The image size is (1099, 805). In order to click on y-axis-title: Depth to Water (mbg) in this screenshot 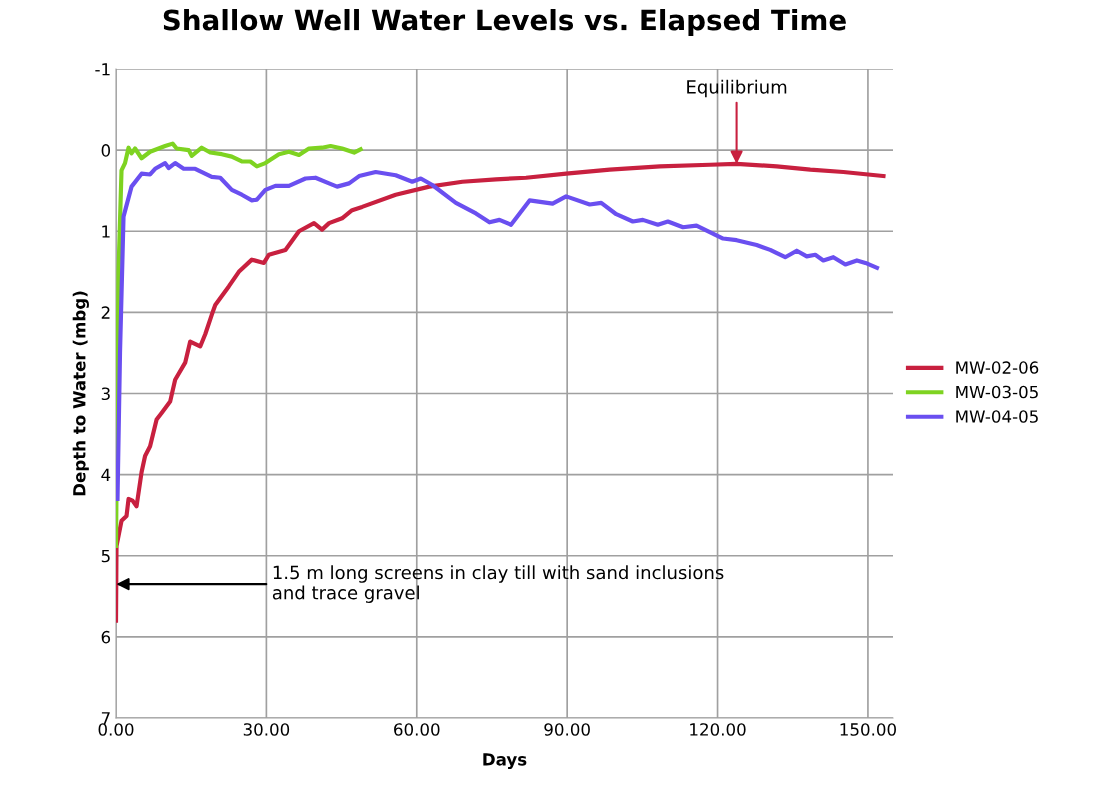, I will do `click(80, 393)`.